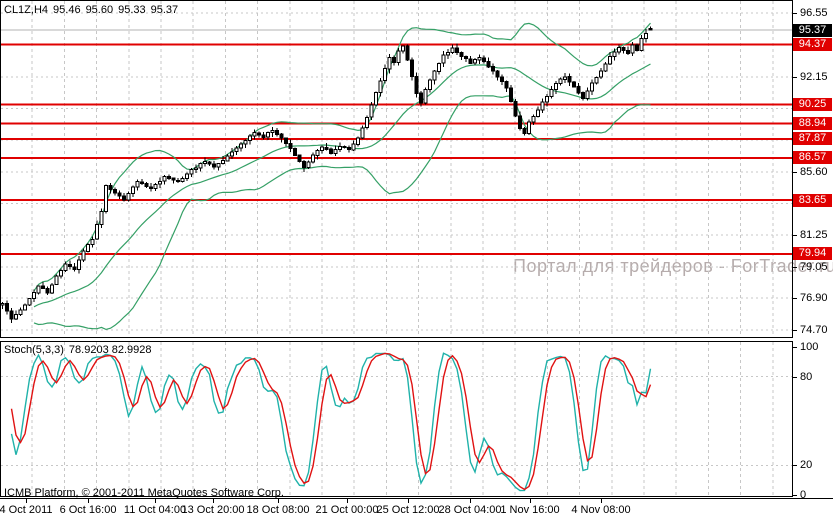 This screenshot has width=833, height=520. What do you see at coordinates (278, 510) in the screenshot?
I see `time-tick-label: 18 Oct 08:00` at bounding box center [278, 510].